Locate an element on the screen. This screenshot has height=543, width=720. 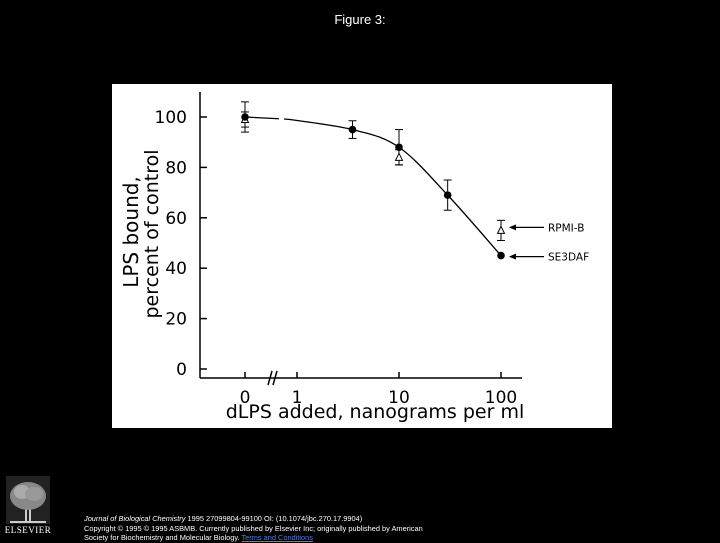
series-label-se3daf: SE3DAF is located at coordinates (568, 258).